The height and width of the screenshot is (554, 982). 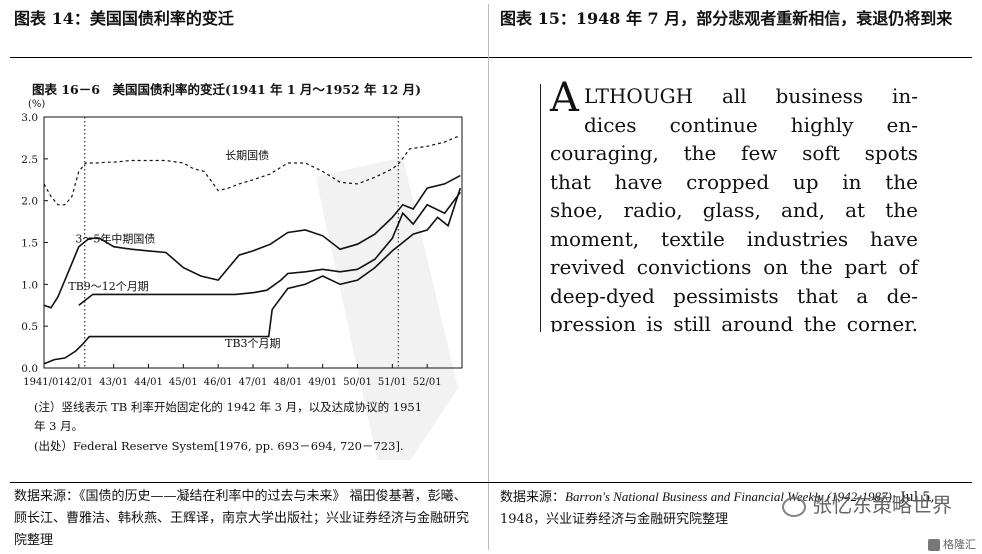 What do you see at coordinates (734, 181) in the screenshot?
I see `clipping-line: that have cropped up in the` at bounding box center [734, 181].